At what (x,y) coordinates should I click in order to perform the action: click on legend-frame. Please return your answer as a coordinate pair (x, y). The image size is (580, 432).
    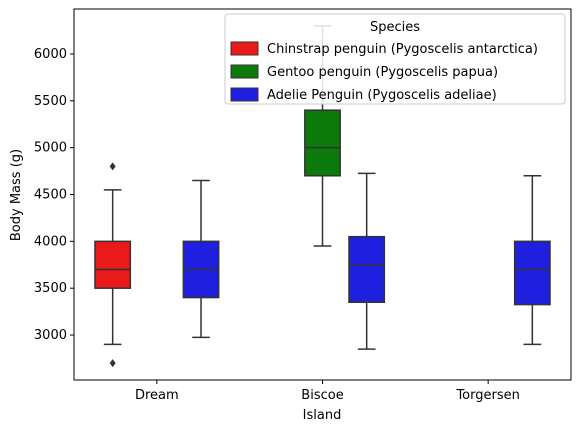
    Looking at the image, I should click on (395, 59).